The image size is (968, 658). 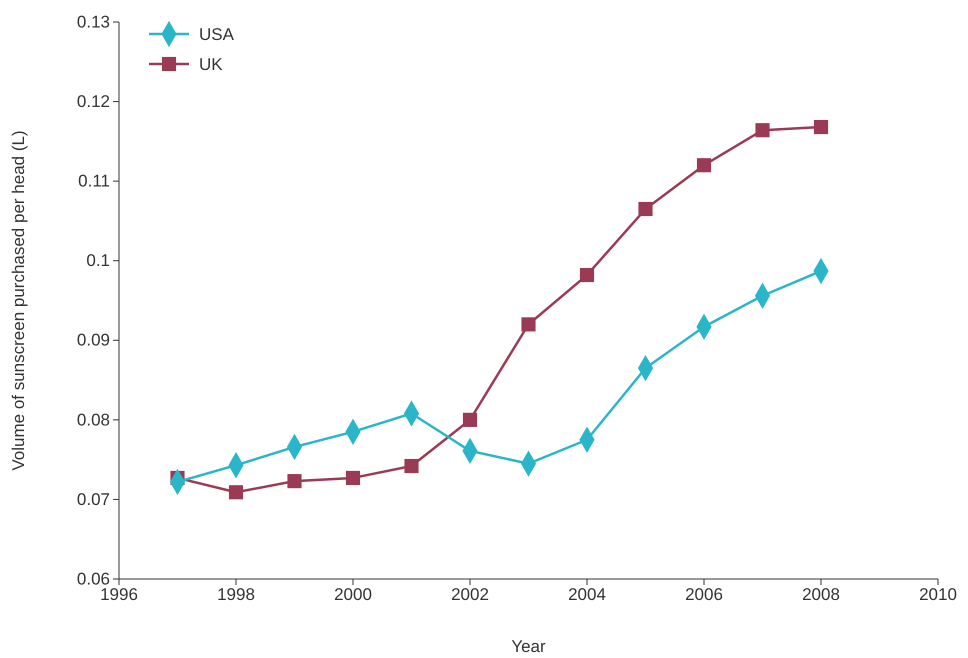 What do you see at coordinates (236, 594) in the screenshot?
I see `x-tick-label: 1998` at bounding box center [236, 594].